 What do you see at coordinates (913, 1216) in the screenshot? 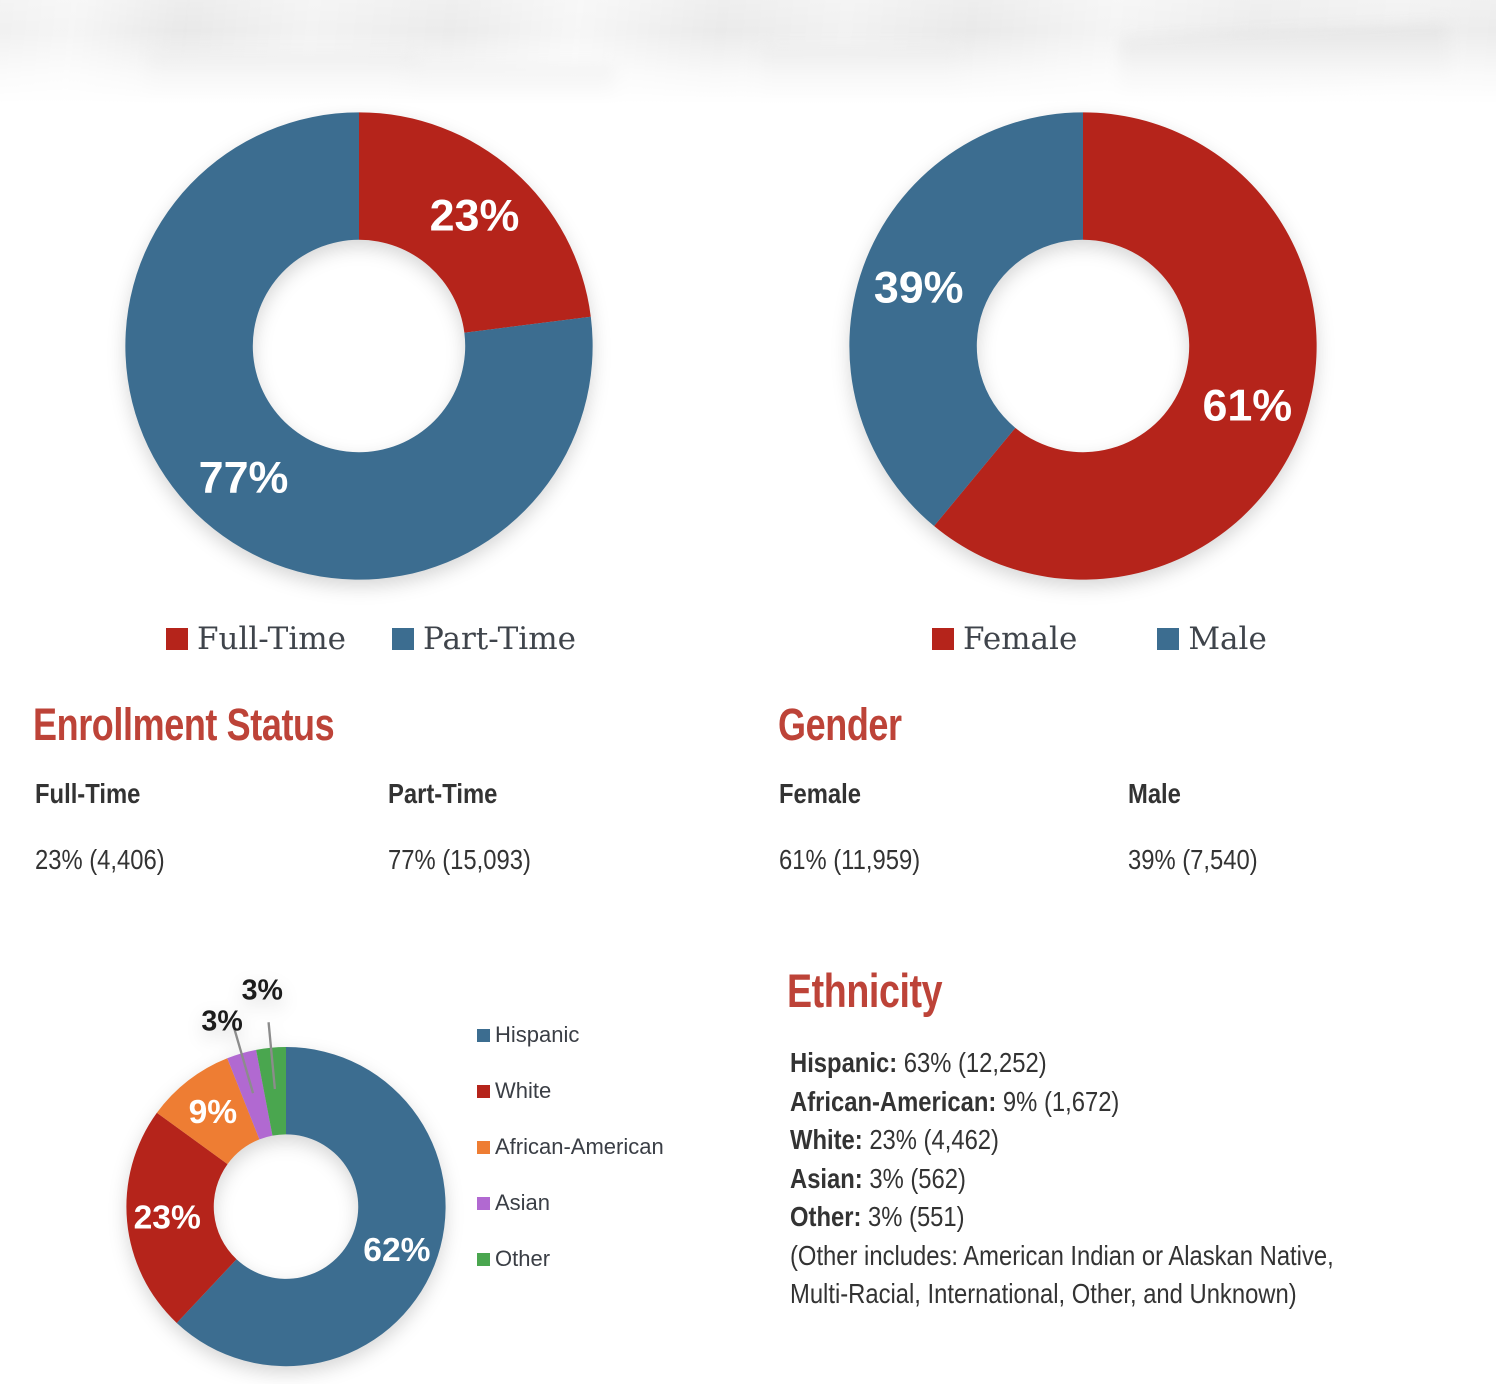
I see `other-value: 3% (551)` at bounding box center [913, 1216].